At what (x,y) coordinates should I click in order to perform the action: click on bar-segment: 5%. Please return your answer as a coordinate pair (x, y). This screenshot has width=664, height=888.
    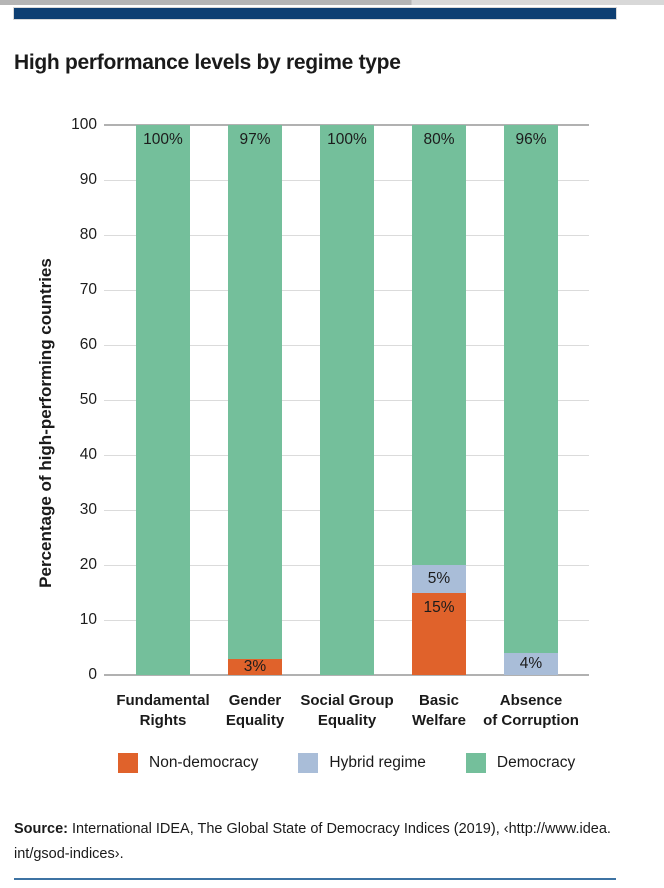
    Looking at the image, I should click on (439, 579).